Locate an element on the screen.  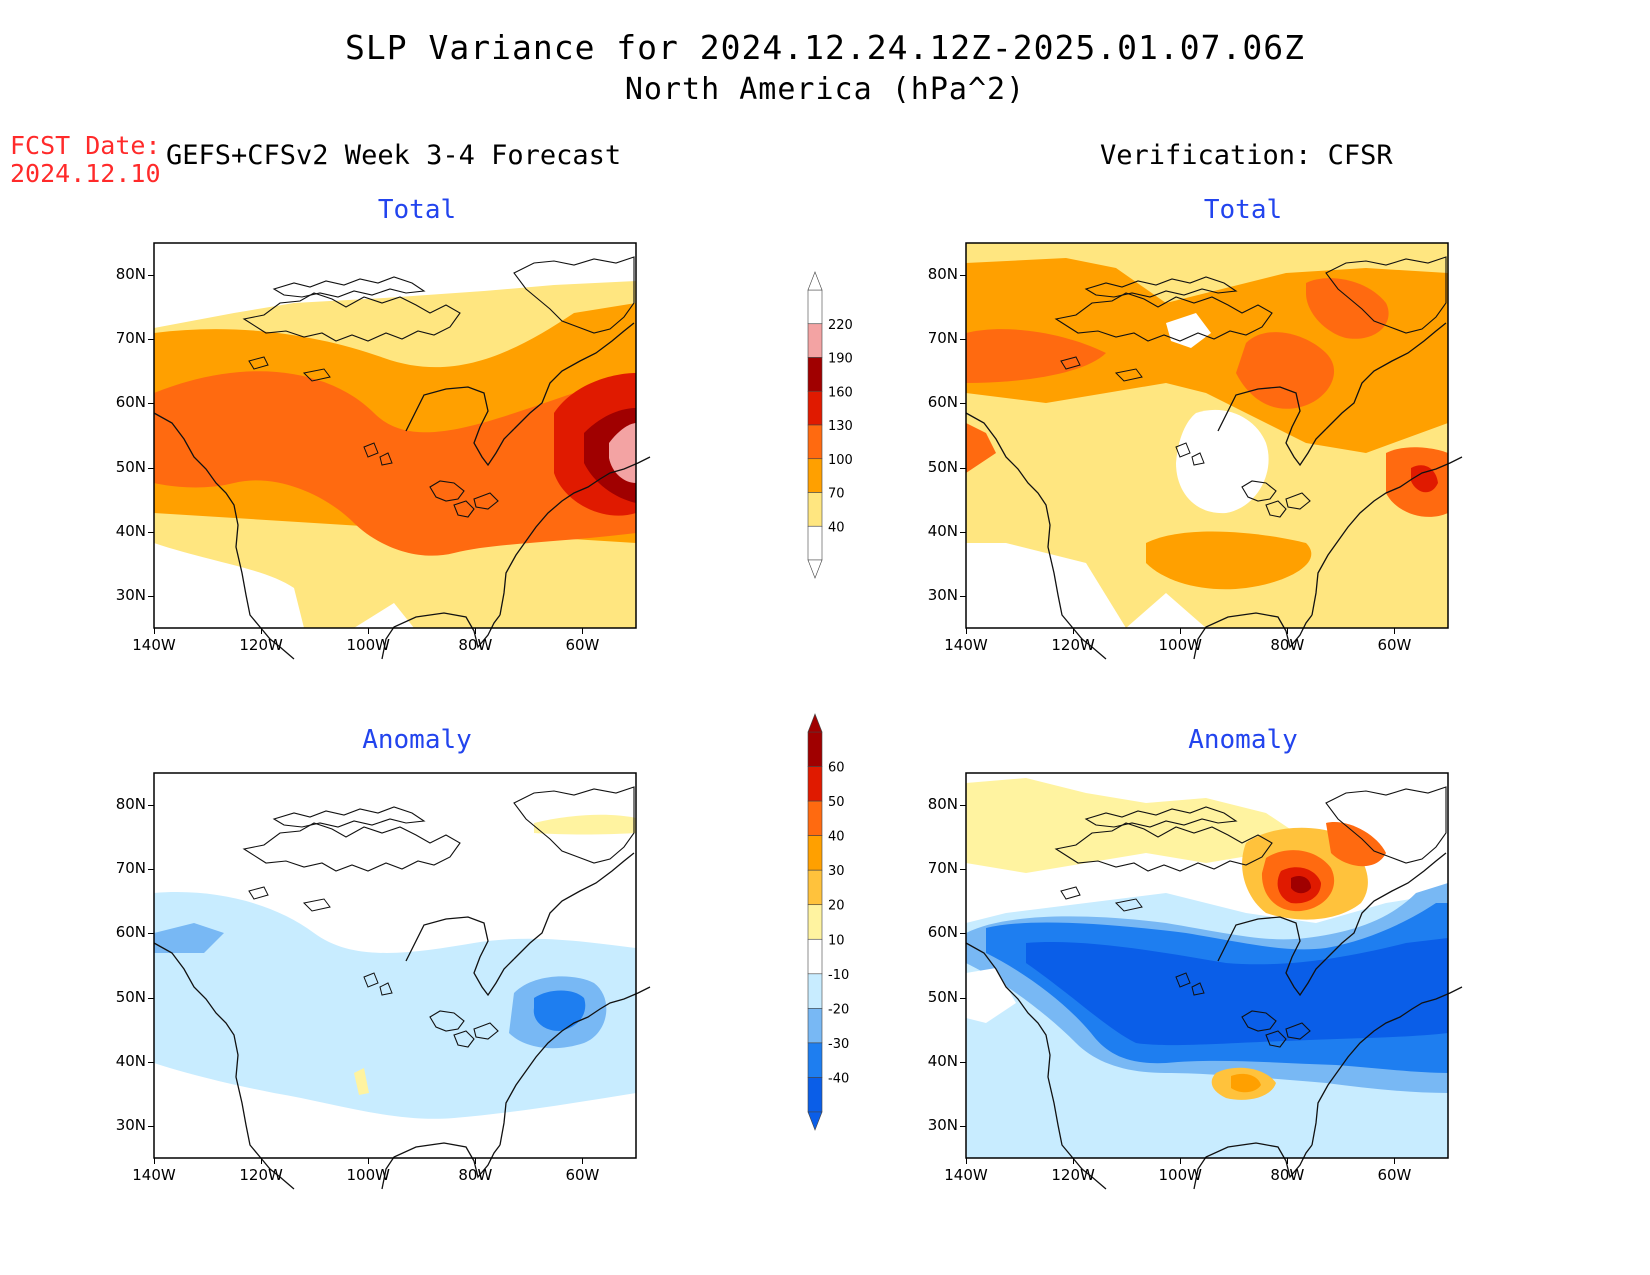
colorbar-level-label: 20 is located at coordinates (836, 906).